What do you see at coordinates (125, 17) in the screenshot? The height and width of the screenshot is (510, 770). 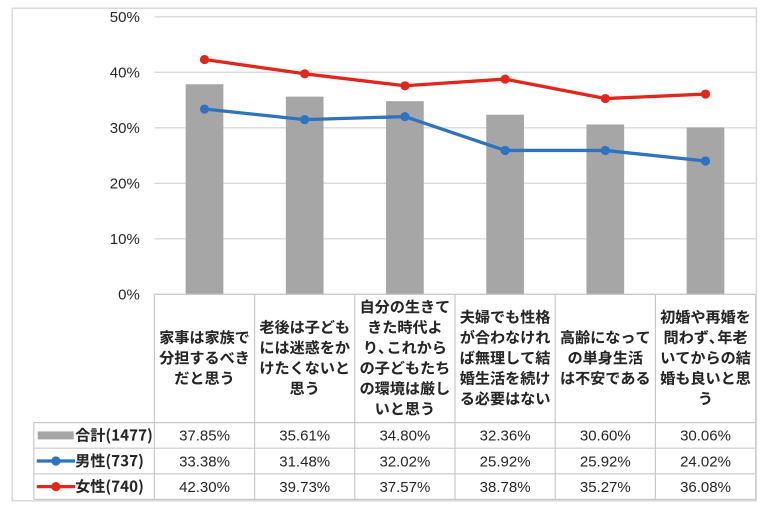 I see `svg-text: 50%` at bounding box center [125, 17].